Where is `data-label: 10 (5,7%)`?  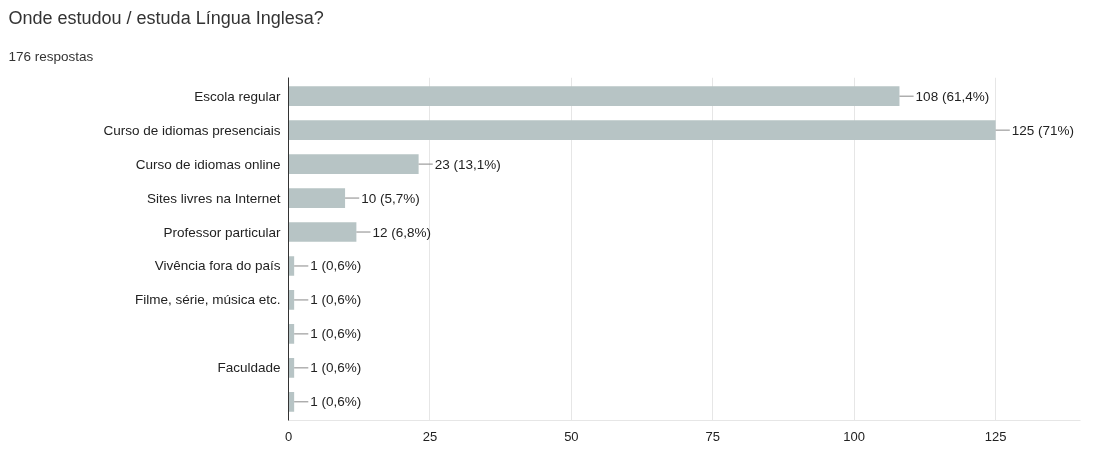
data-label: 10 (5,7%) is located at coordinates (390, 198).